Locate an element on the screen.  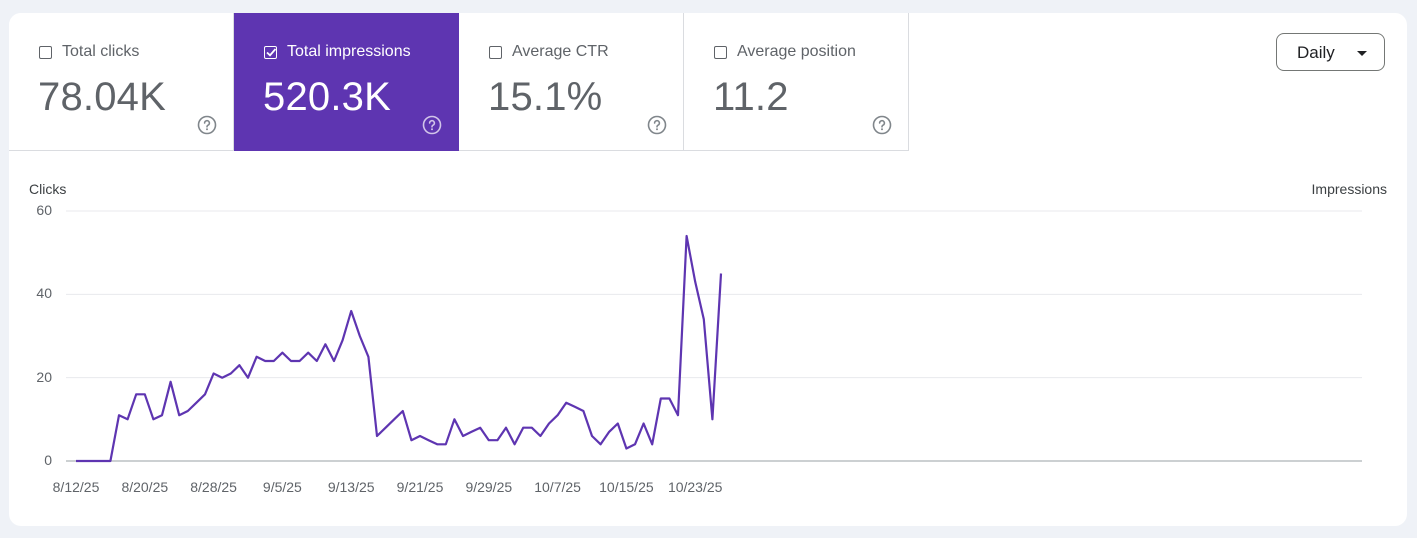
x-tick-label: 8/12/25 is located at coordinates (76, 487).